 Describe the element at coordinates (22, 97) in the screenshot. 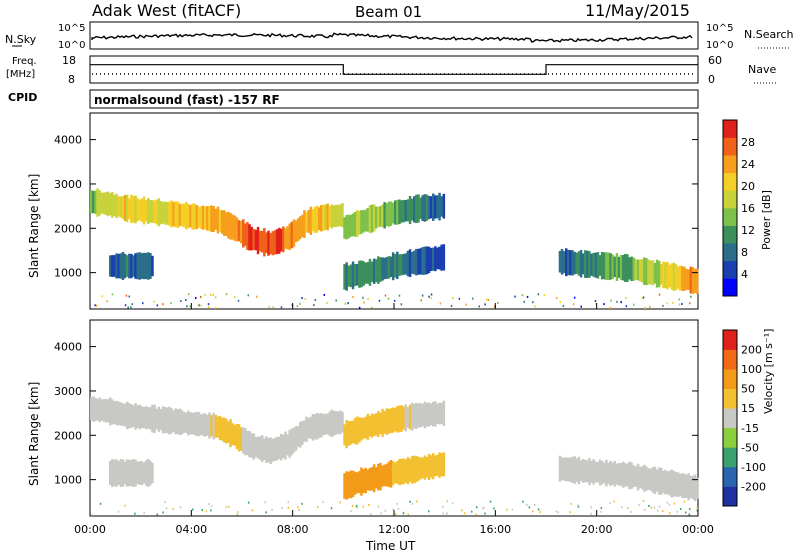

I see `cpid-label: CPID` at that location.